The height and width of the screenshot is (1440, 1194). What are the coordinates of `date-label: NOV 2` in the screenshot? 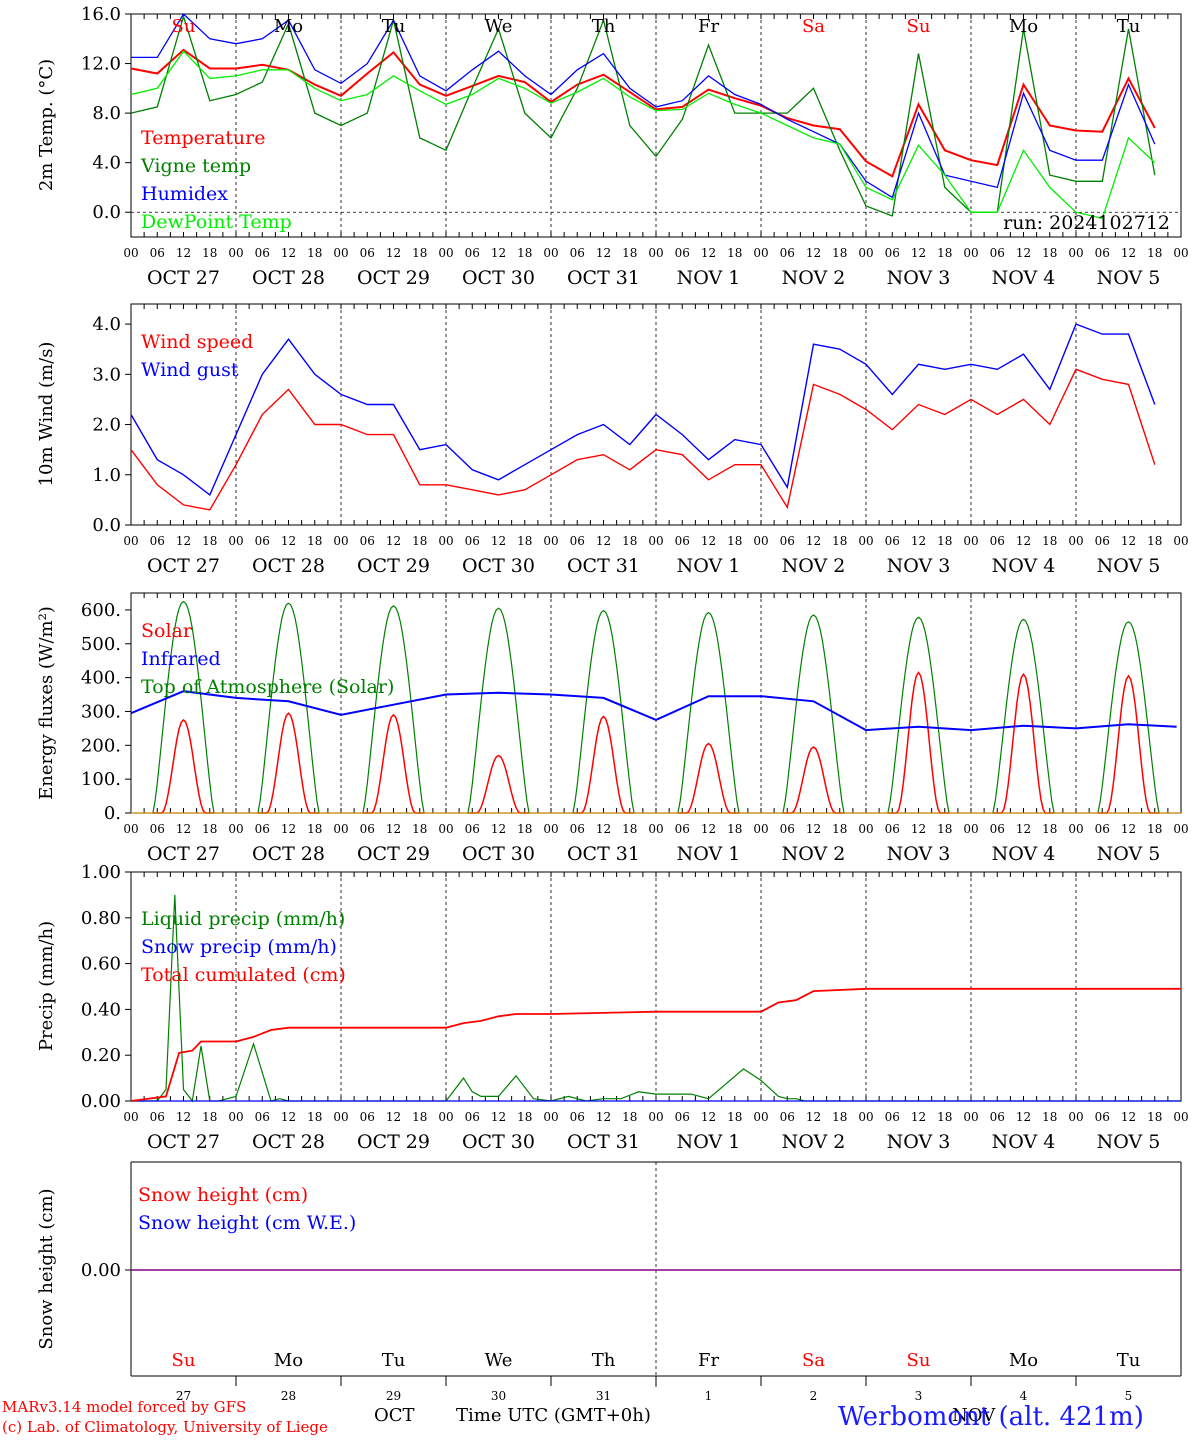 It's located at (814, 566).